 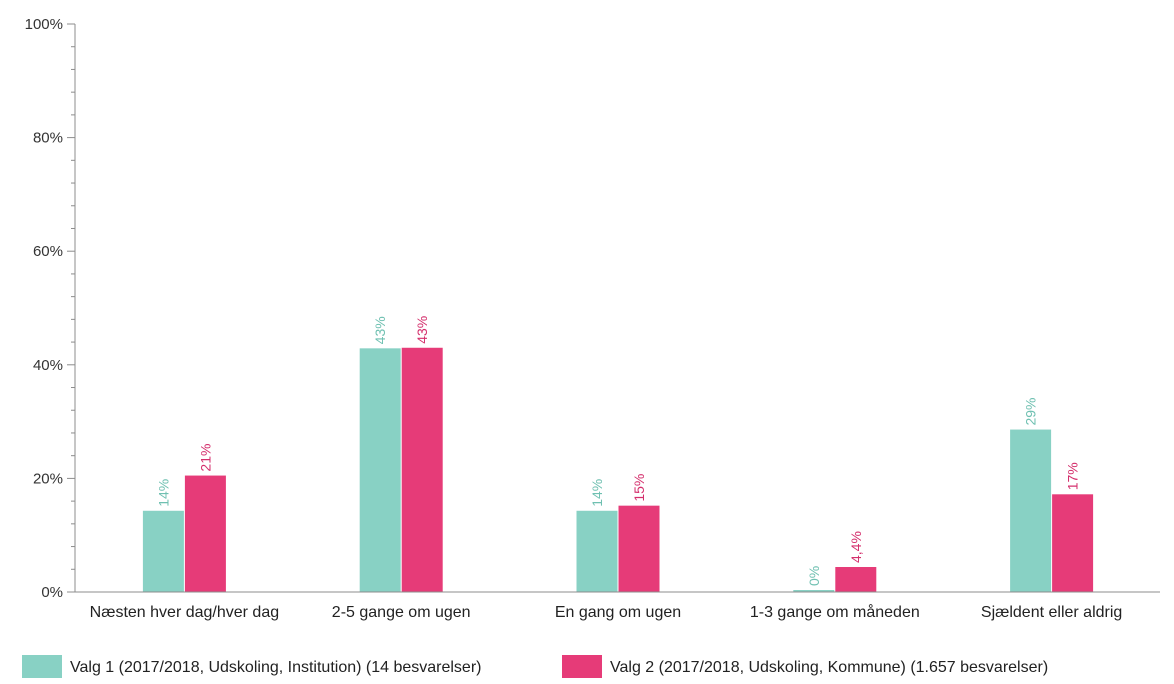 I want to click on data-label: 0%, so click(x=814, y=576).